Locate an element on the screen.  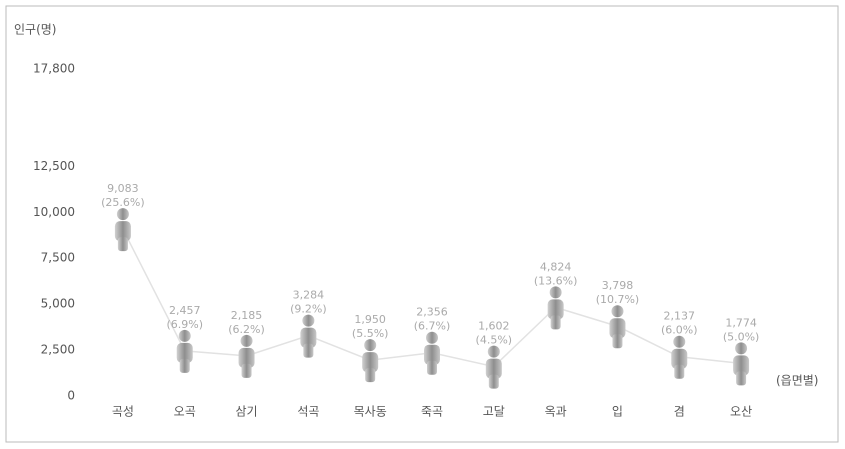
value-label: 1,950 is located at coordinates (370, 319).